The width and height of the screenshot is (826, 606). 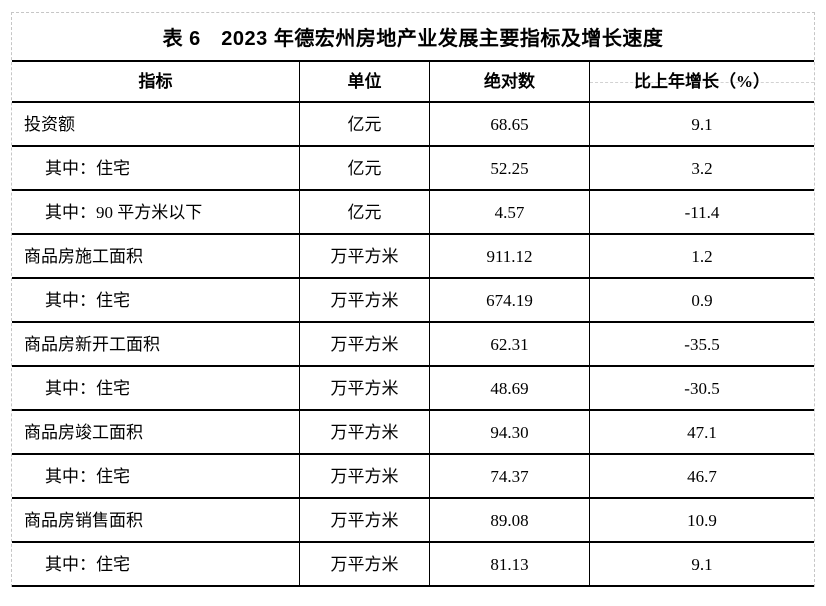 I want to click on cell-absolute-value: 68.65, so click(x=510, y=124).